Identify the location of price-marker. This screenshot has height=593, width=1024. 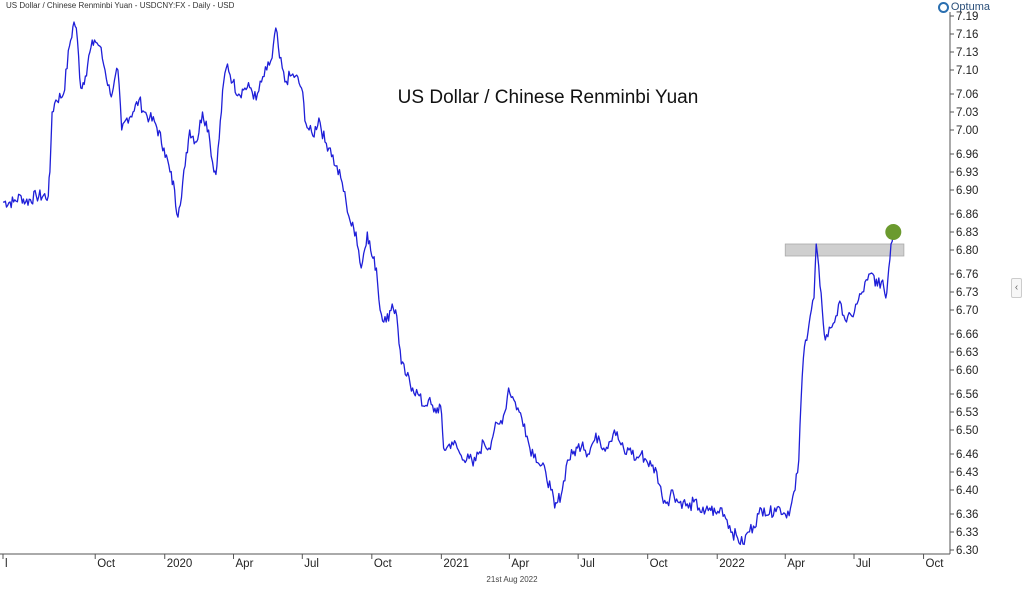
(893, 232).